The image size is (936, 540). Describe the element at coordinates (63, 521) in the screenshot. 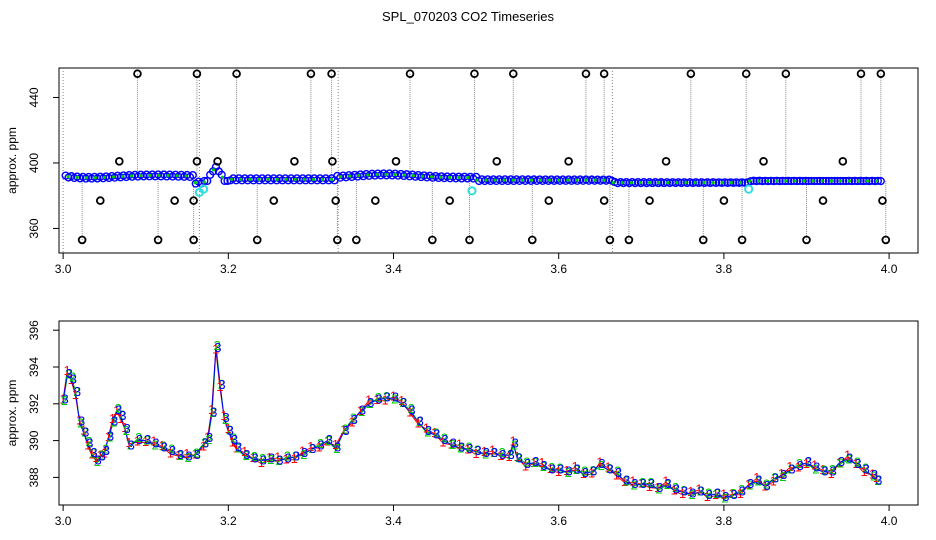

I see `x-tick-label: 3.0` at that location.